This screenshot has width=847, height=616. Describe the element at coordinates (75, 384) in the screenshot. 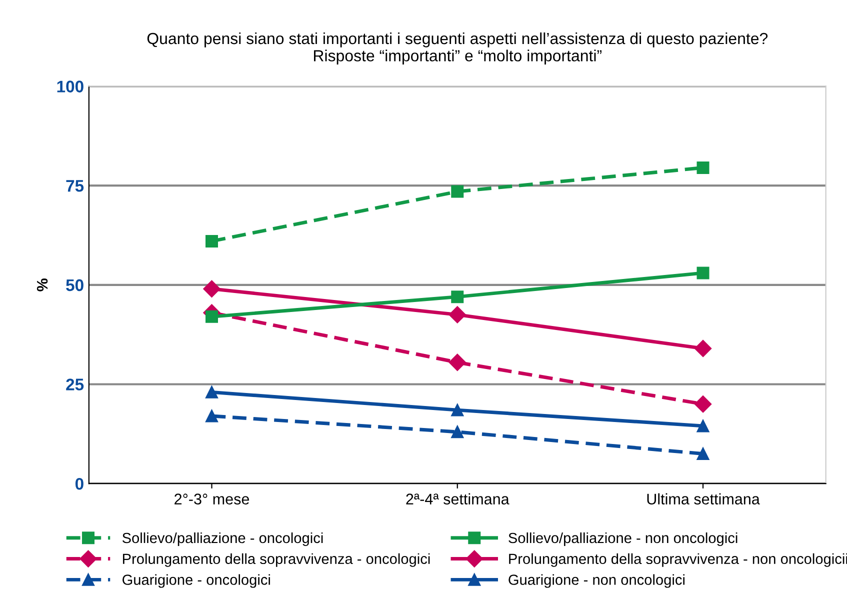

I see `y-tick-label: 25` at that location.